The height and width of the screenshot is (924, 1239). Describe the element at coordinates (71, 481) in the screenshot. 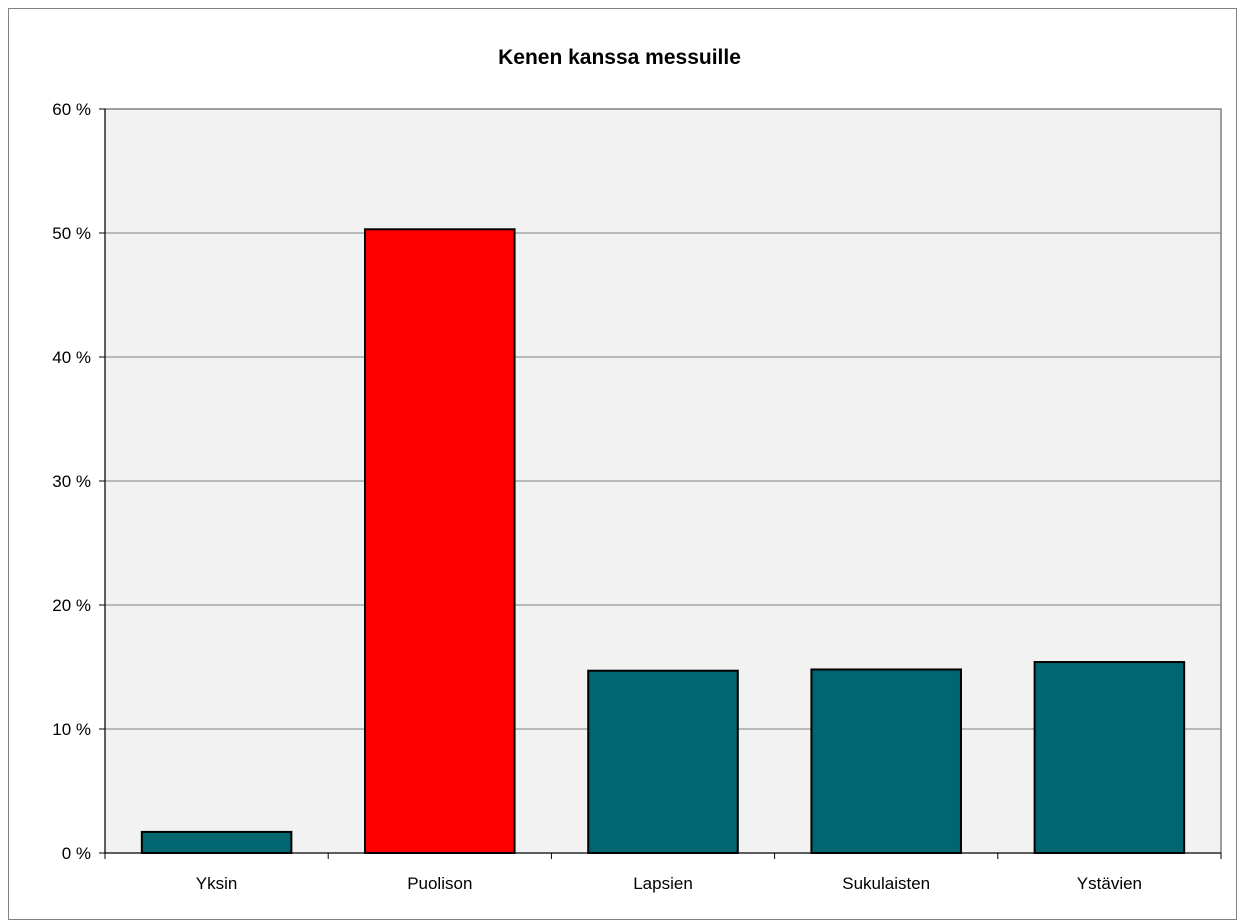

I see `y-tick-label: 30 %` at that location.